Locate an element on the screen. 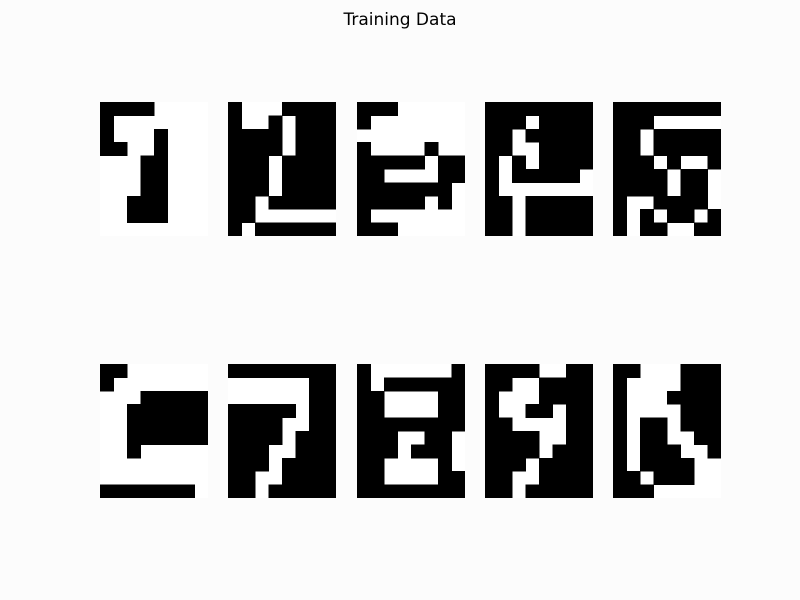 The height and width of the screenshot is (600, 800). digit-3-image is located at coordinates (411, 169).